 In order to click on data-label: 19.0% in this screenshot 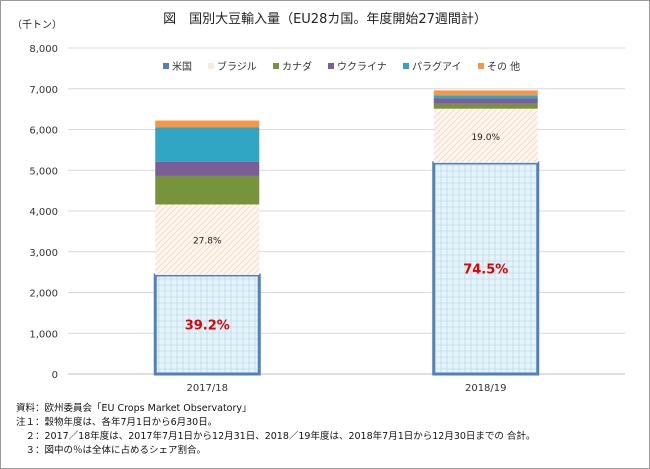, I will do `click(485, 138)`.